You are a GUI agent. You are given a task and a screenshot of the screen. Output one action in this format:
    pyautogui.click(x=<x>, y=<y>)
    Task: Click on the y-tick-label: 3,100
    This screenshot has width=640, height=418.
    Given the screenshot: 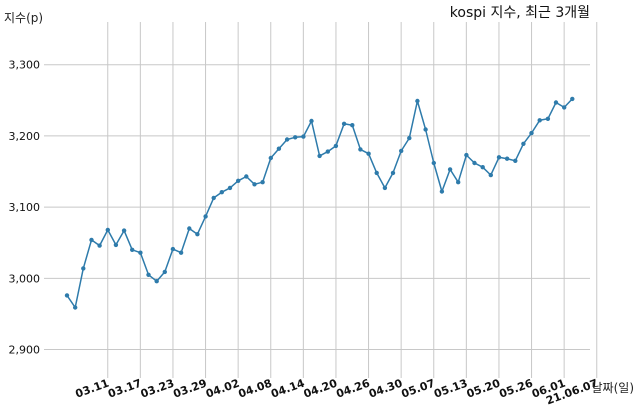 What is the action you would take?
    pyautogui.click(x=25, y=207)
    